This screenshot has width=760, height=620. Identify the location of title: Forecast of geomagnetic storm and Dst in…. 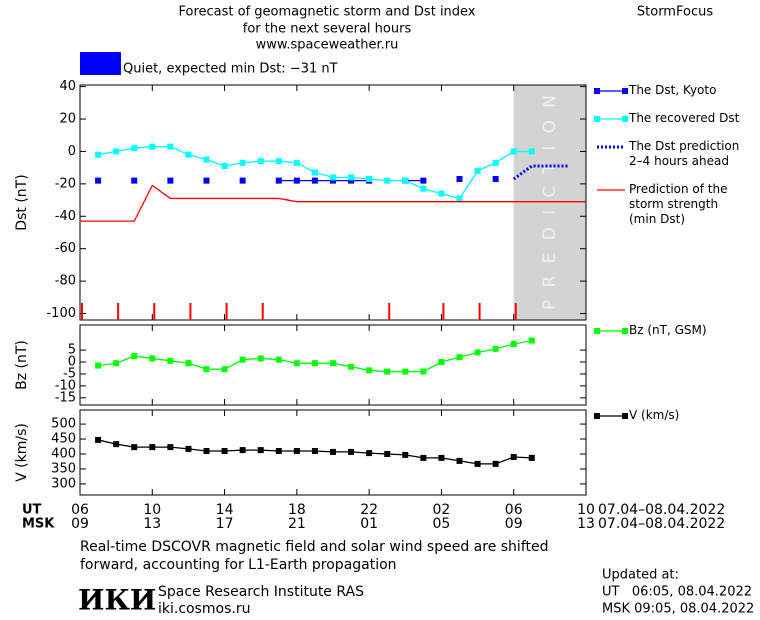
(326, 12).